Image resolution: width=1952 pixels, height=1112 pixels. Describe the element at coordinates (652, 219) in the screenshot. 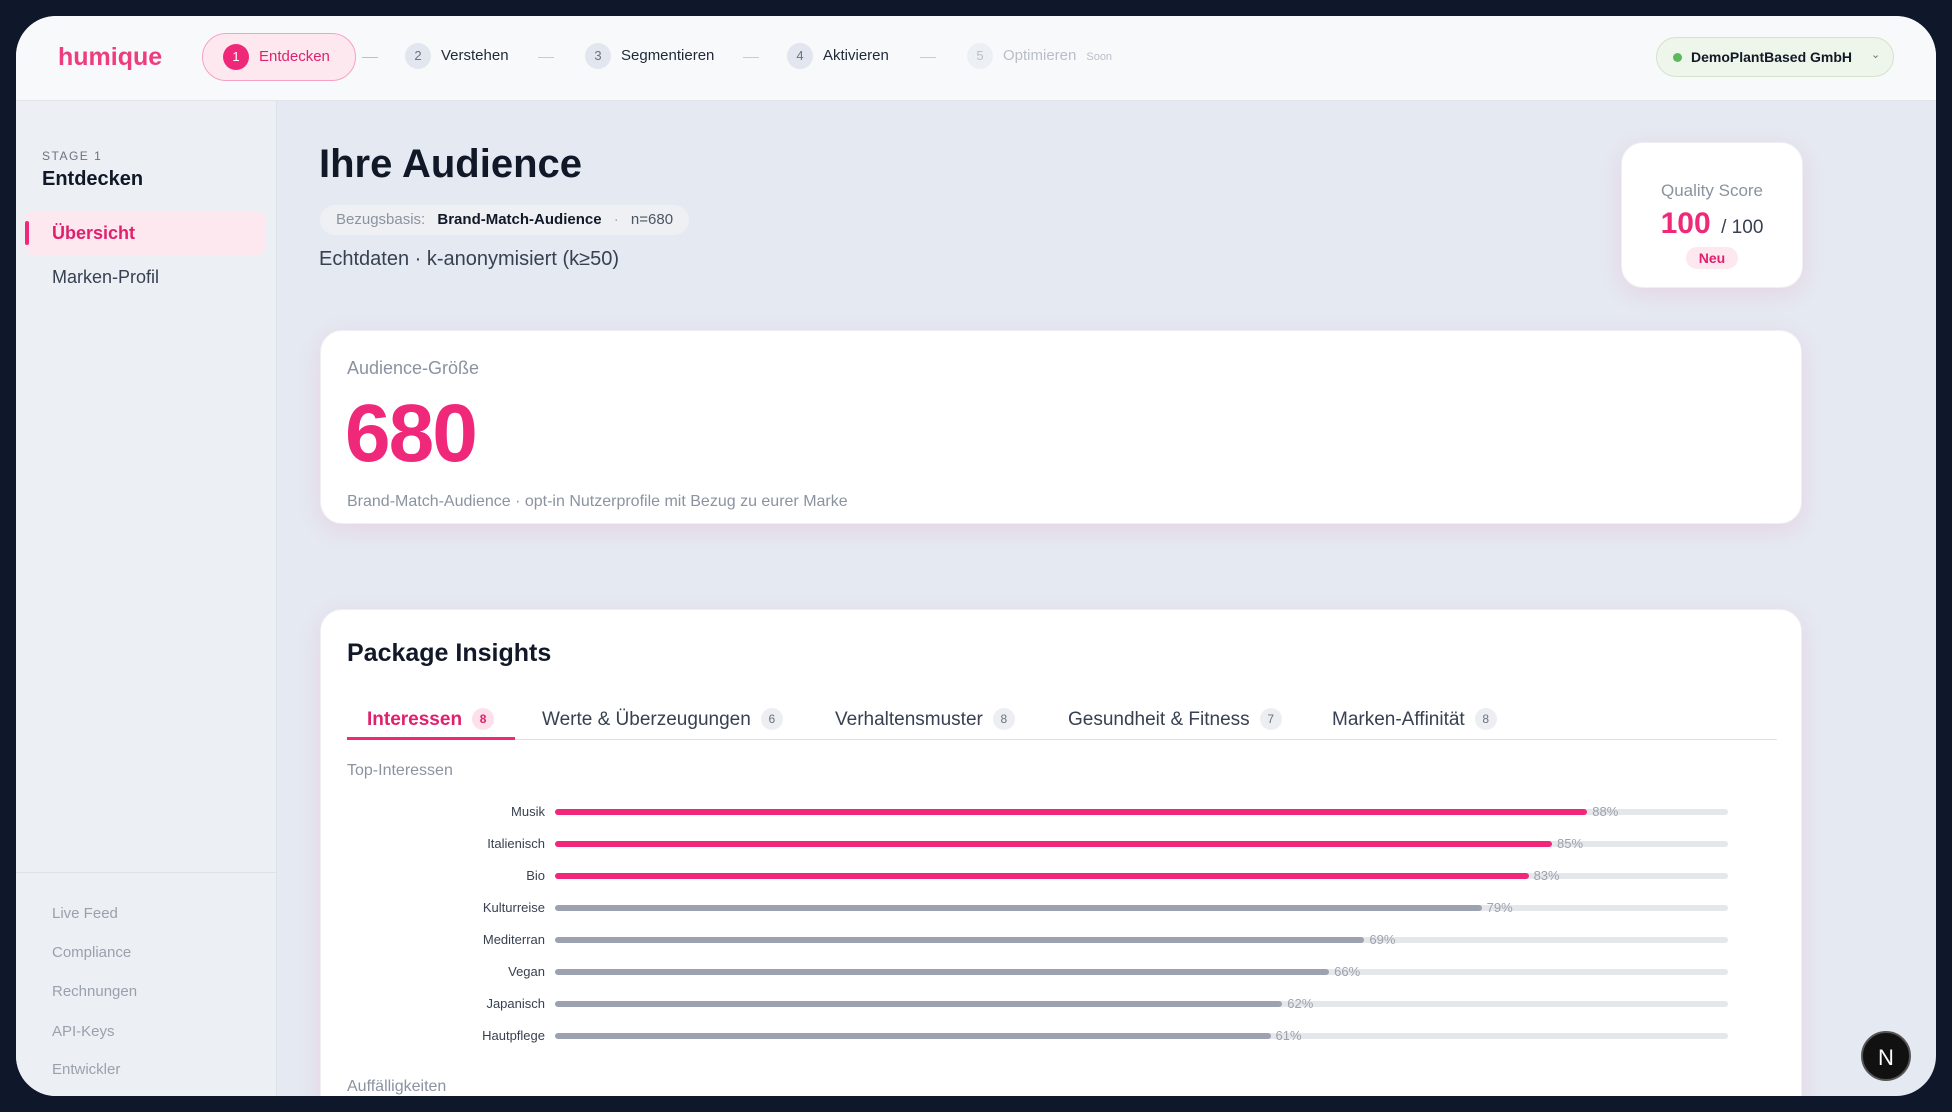

I see `sample-size: n=680` at that location.